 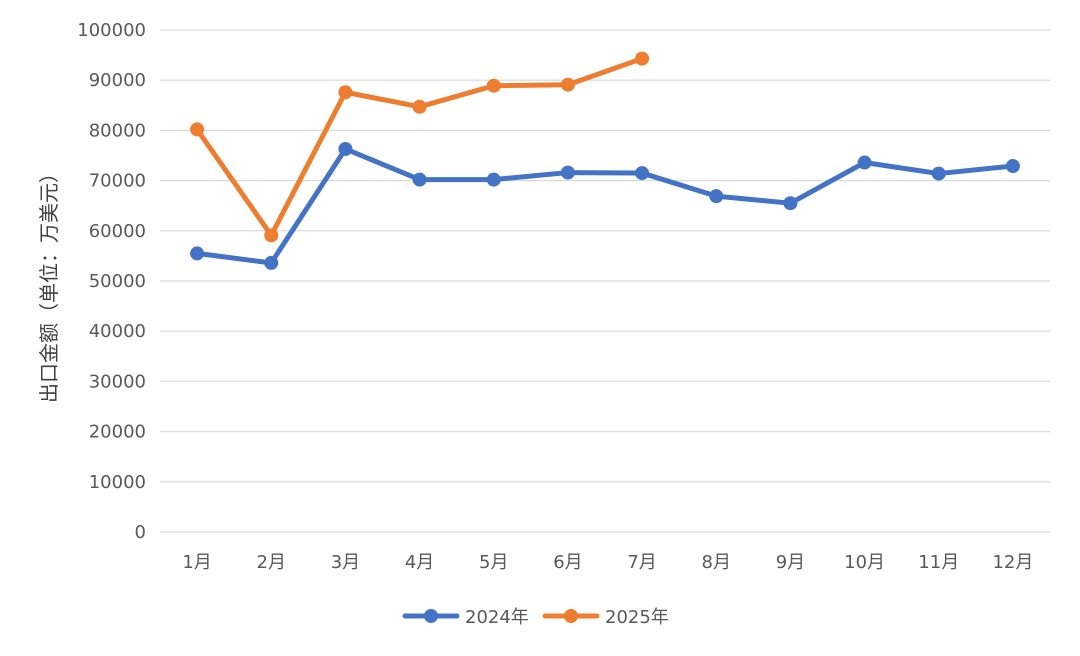 I want to click on legend-label: 2025年, so click(x=637, y=617).